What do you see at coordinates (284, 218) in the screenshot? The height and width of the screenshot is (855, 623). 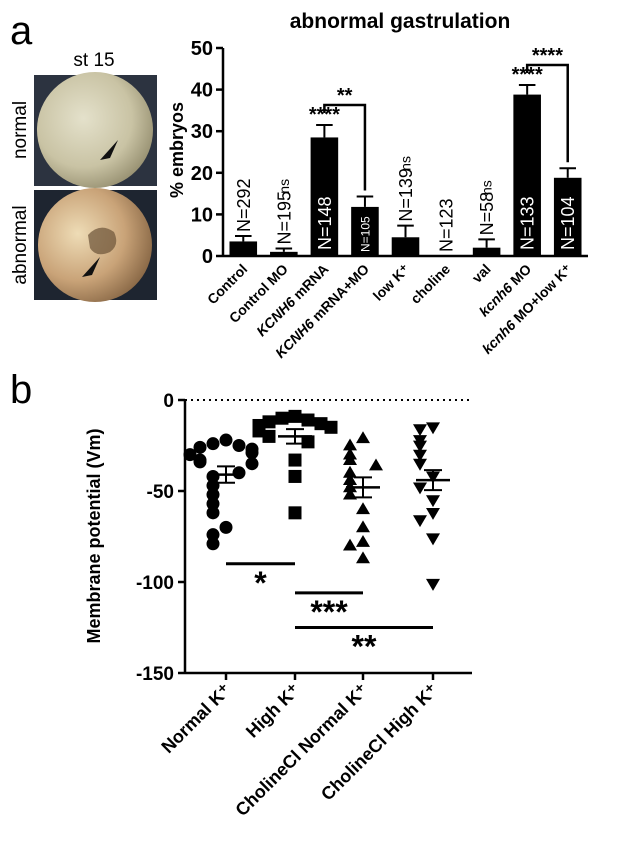 I see `n-label: N=195` at bounding box center [284, 218].